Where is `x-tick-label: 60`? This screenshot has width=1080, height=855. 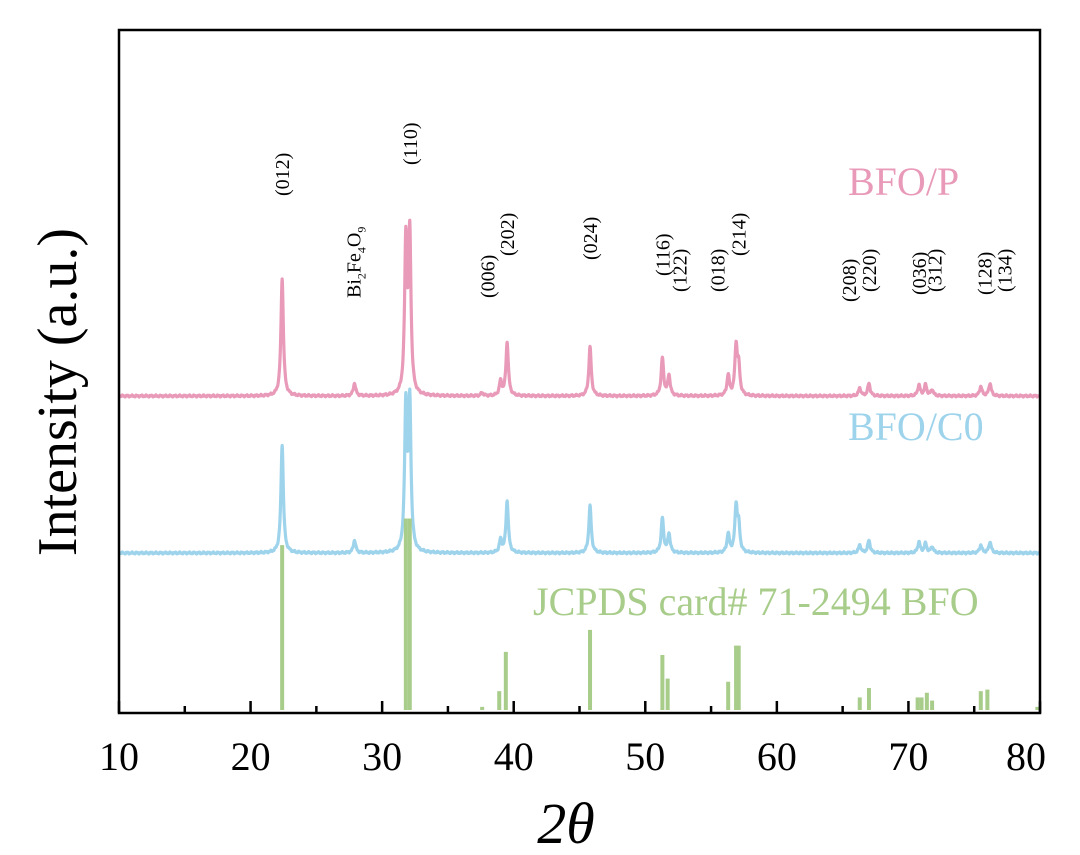
x-tick-label: 60 is located at coordinates (777, 756).